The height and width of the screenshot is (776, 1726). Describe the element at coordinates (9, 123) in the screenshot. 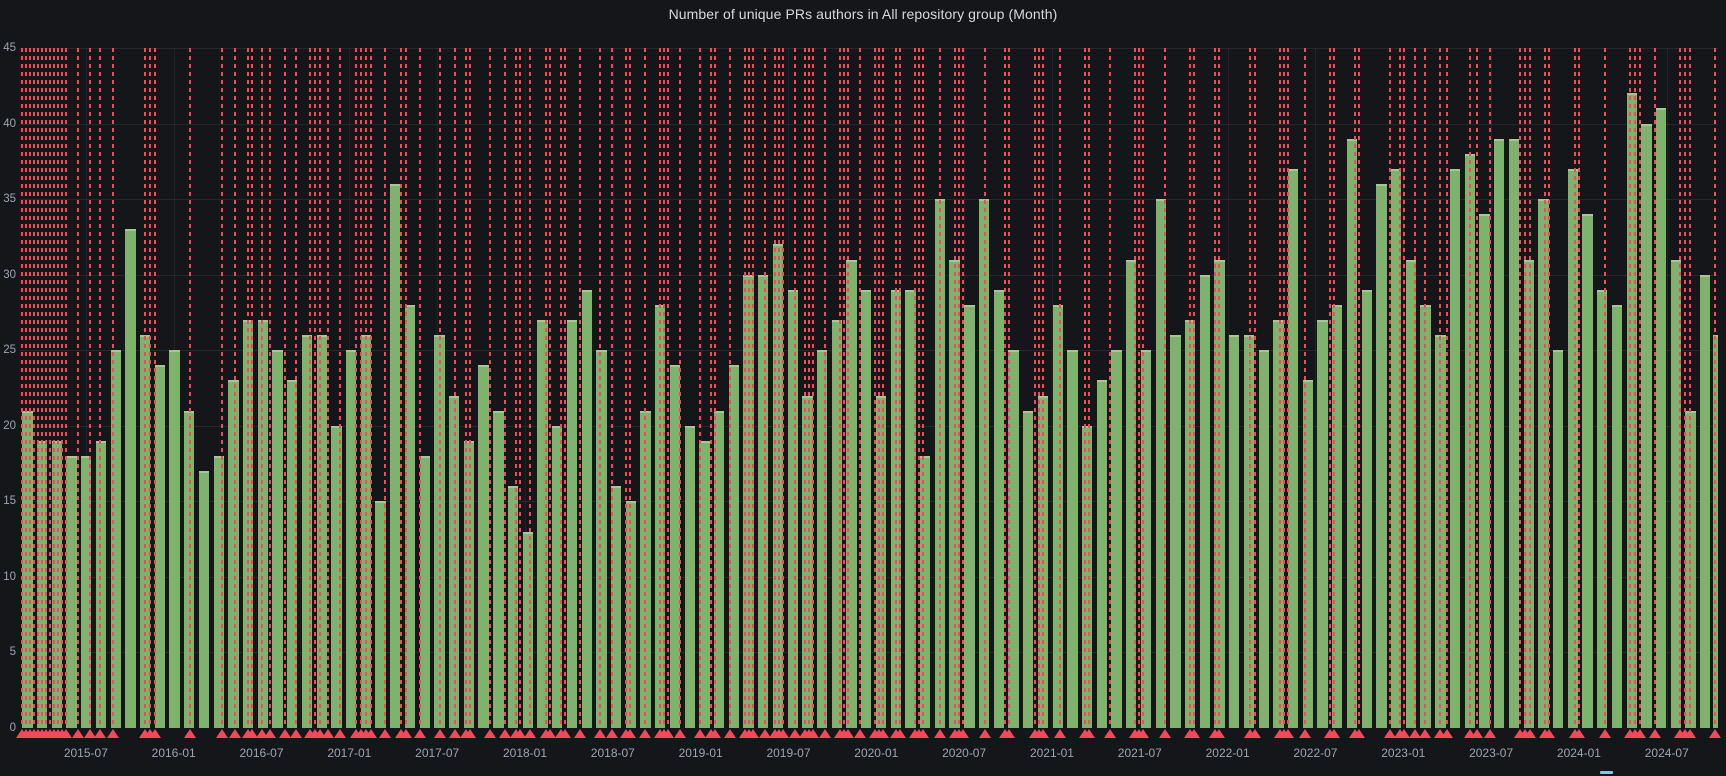

I see `y-tick-label: 40` at that location.